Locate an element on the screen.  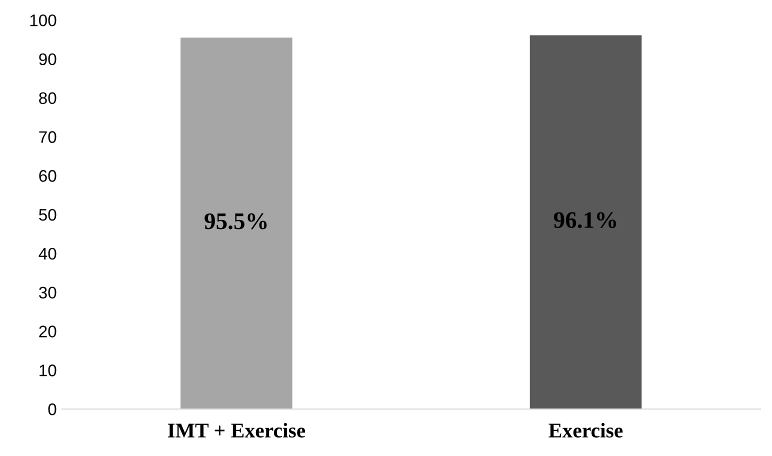
y-tick-label: 100 is located at coordinates (43, 20).